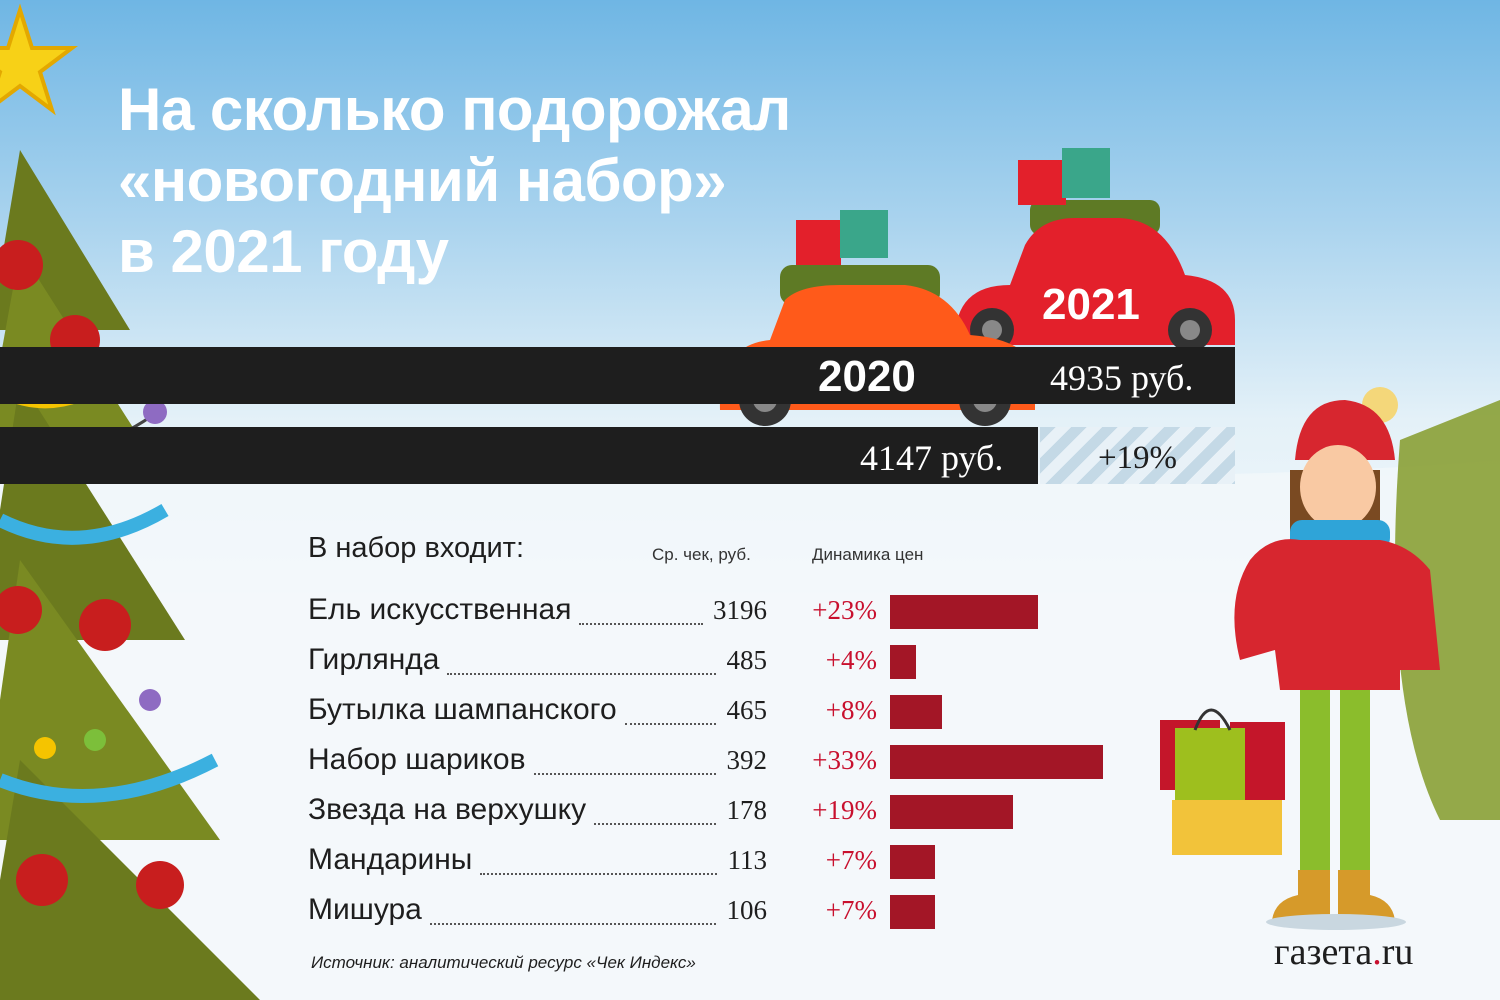 The width and height of the screenshot is (1500, 1000). I want to click on column-header-avg-check: Ср. чек, руб., so click(701, 554).